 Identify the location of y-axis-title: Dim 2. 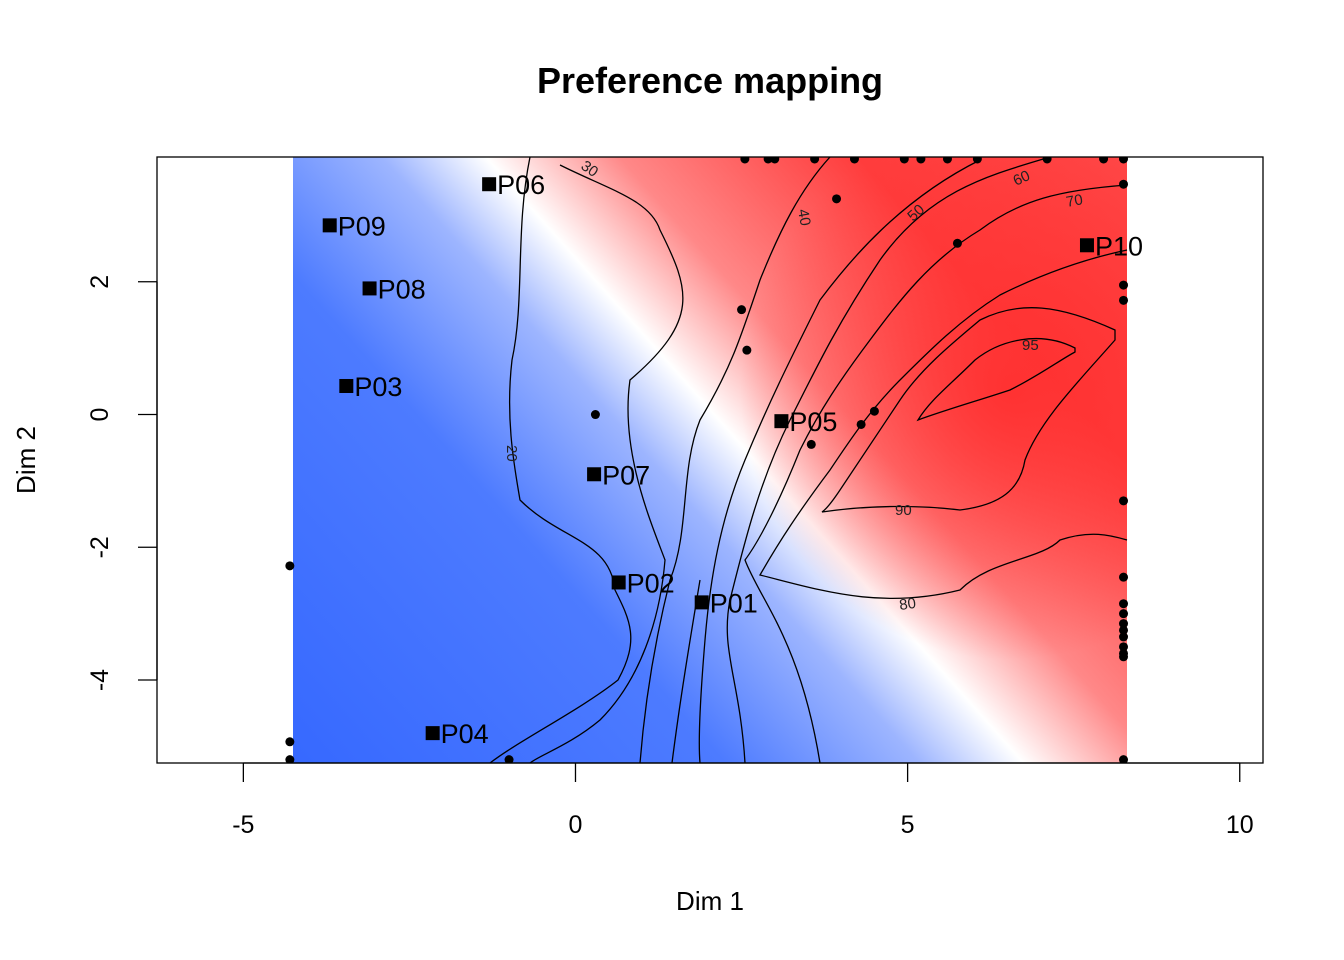
(26, 460).